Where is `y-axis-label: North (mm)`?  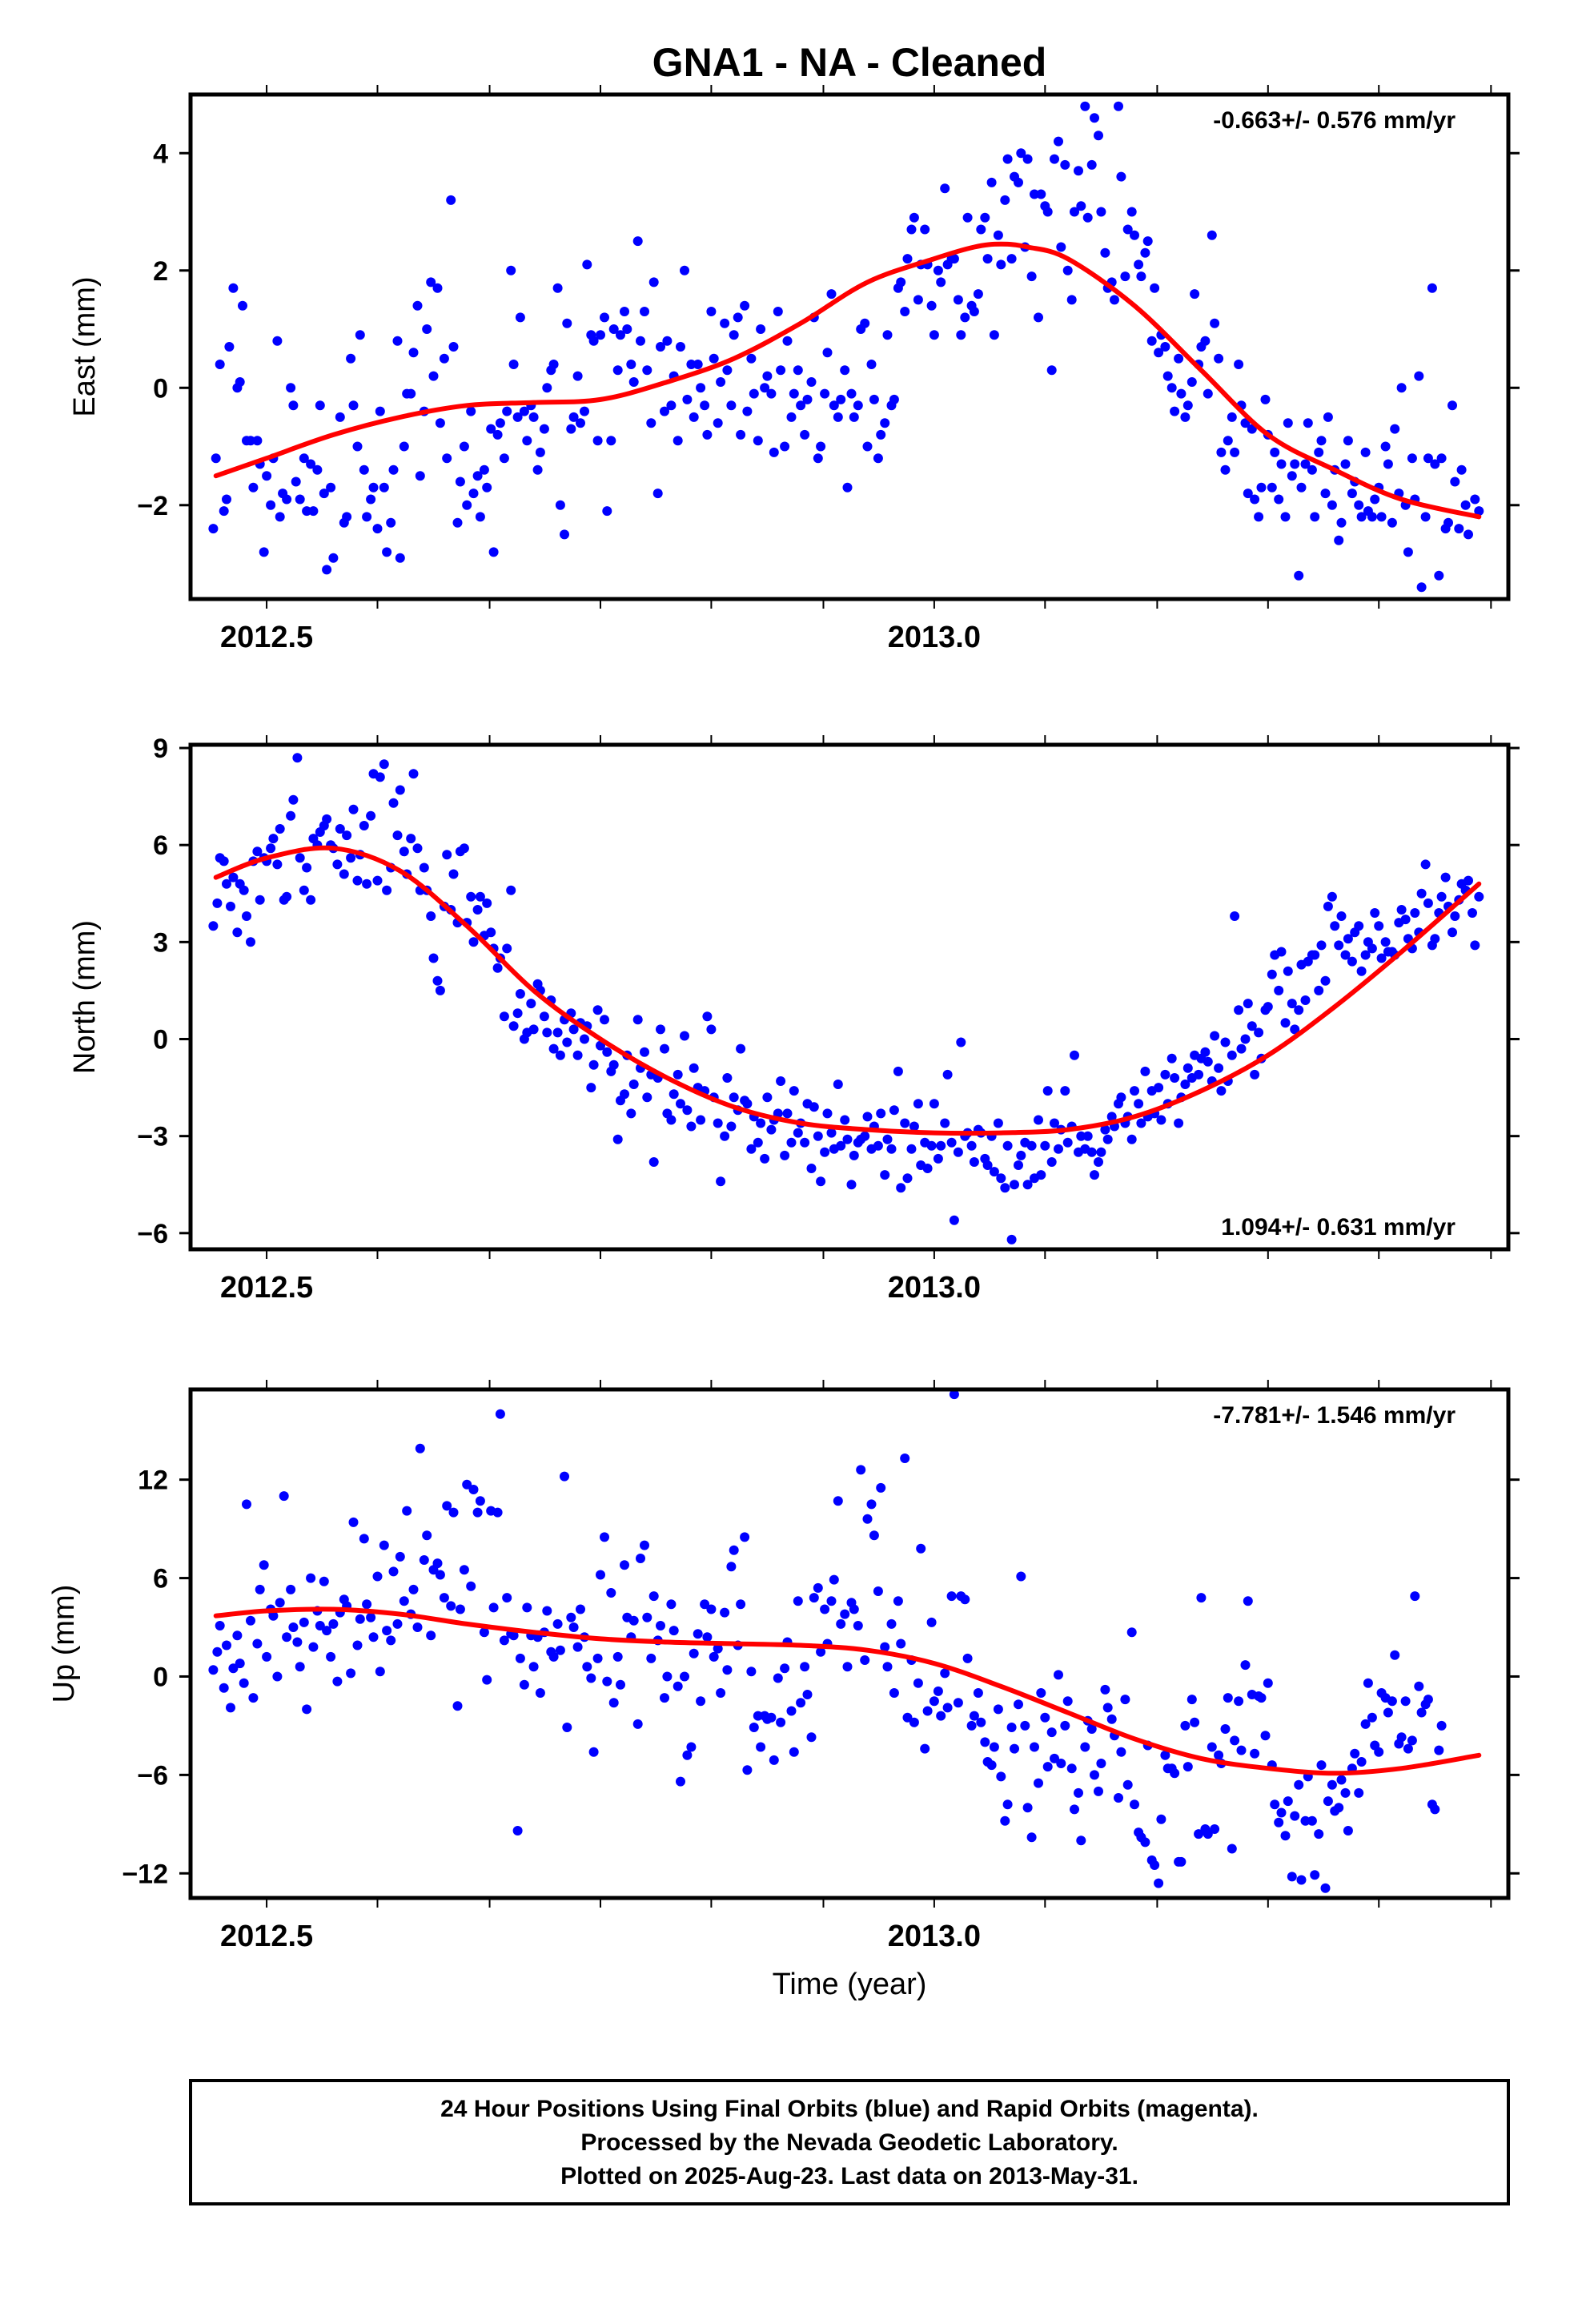 y-axis-label: North (mm) is located at coordinates (85, 997).